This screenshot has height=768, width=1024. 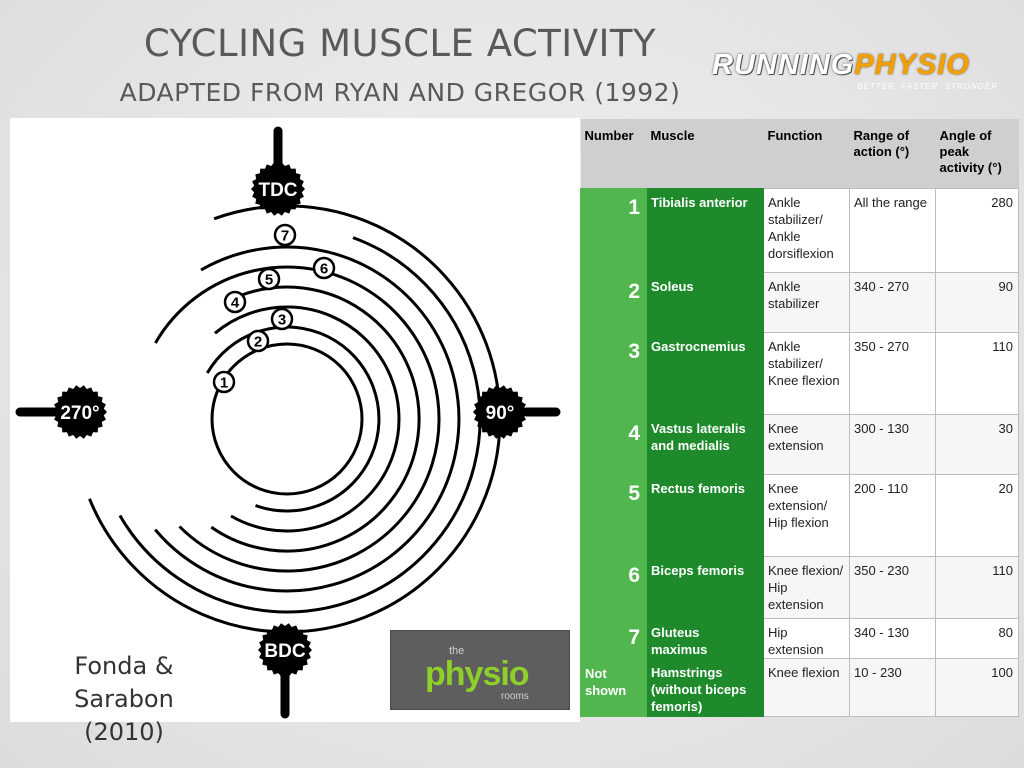 I want to click on muscle-number-label: 5, so click(x=269, y=280).